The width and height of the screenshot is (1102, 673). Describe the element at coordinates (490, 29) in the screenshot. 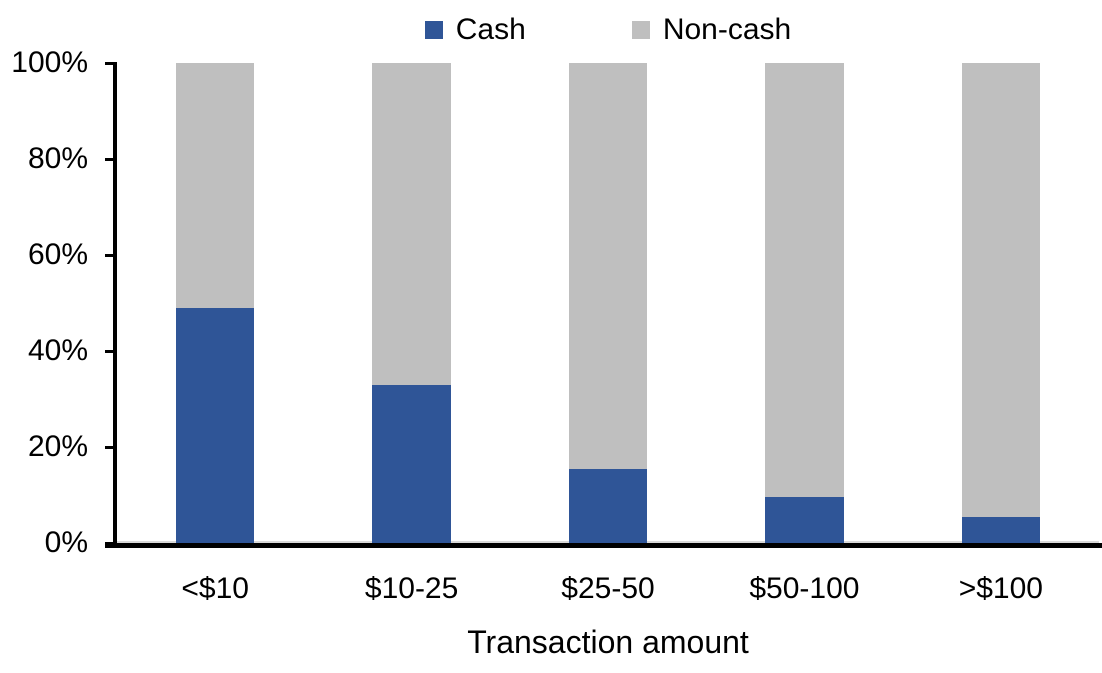

I see `legend-label: Cash` at that location.